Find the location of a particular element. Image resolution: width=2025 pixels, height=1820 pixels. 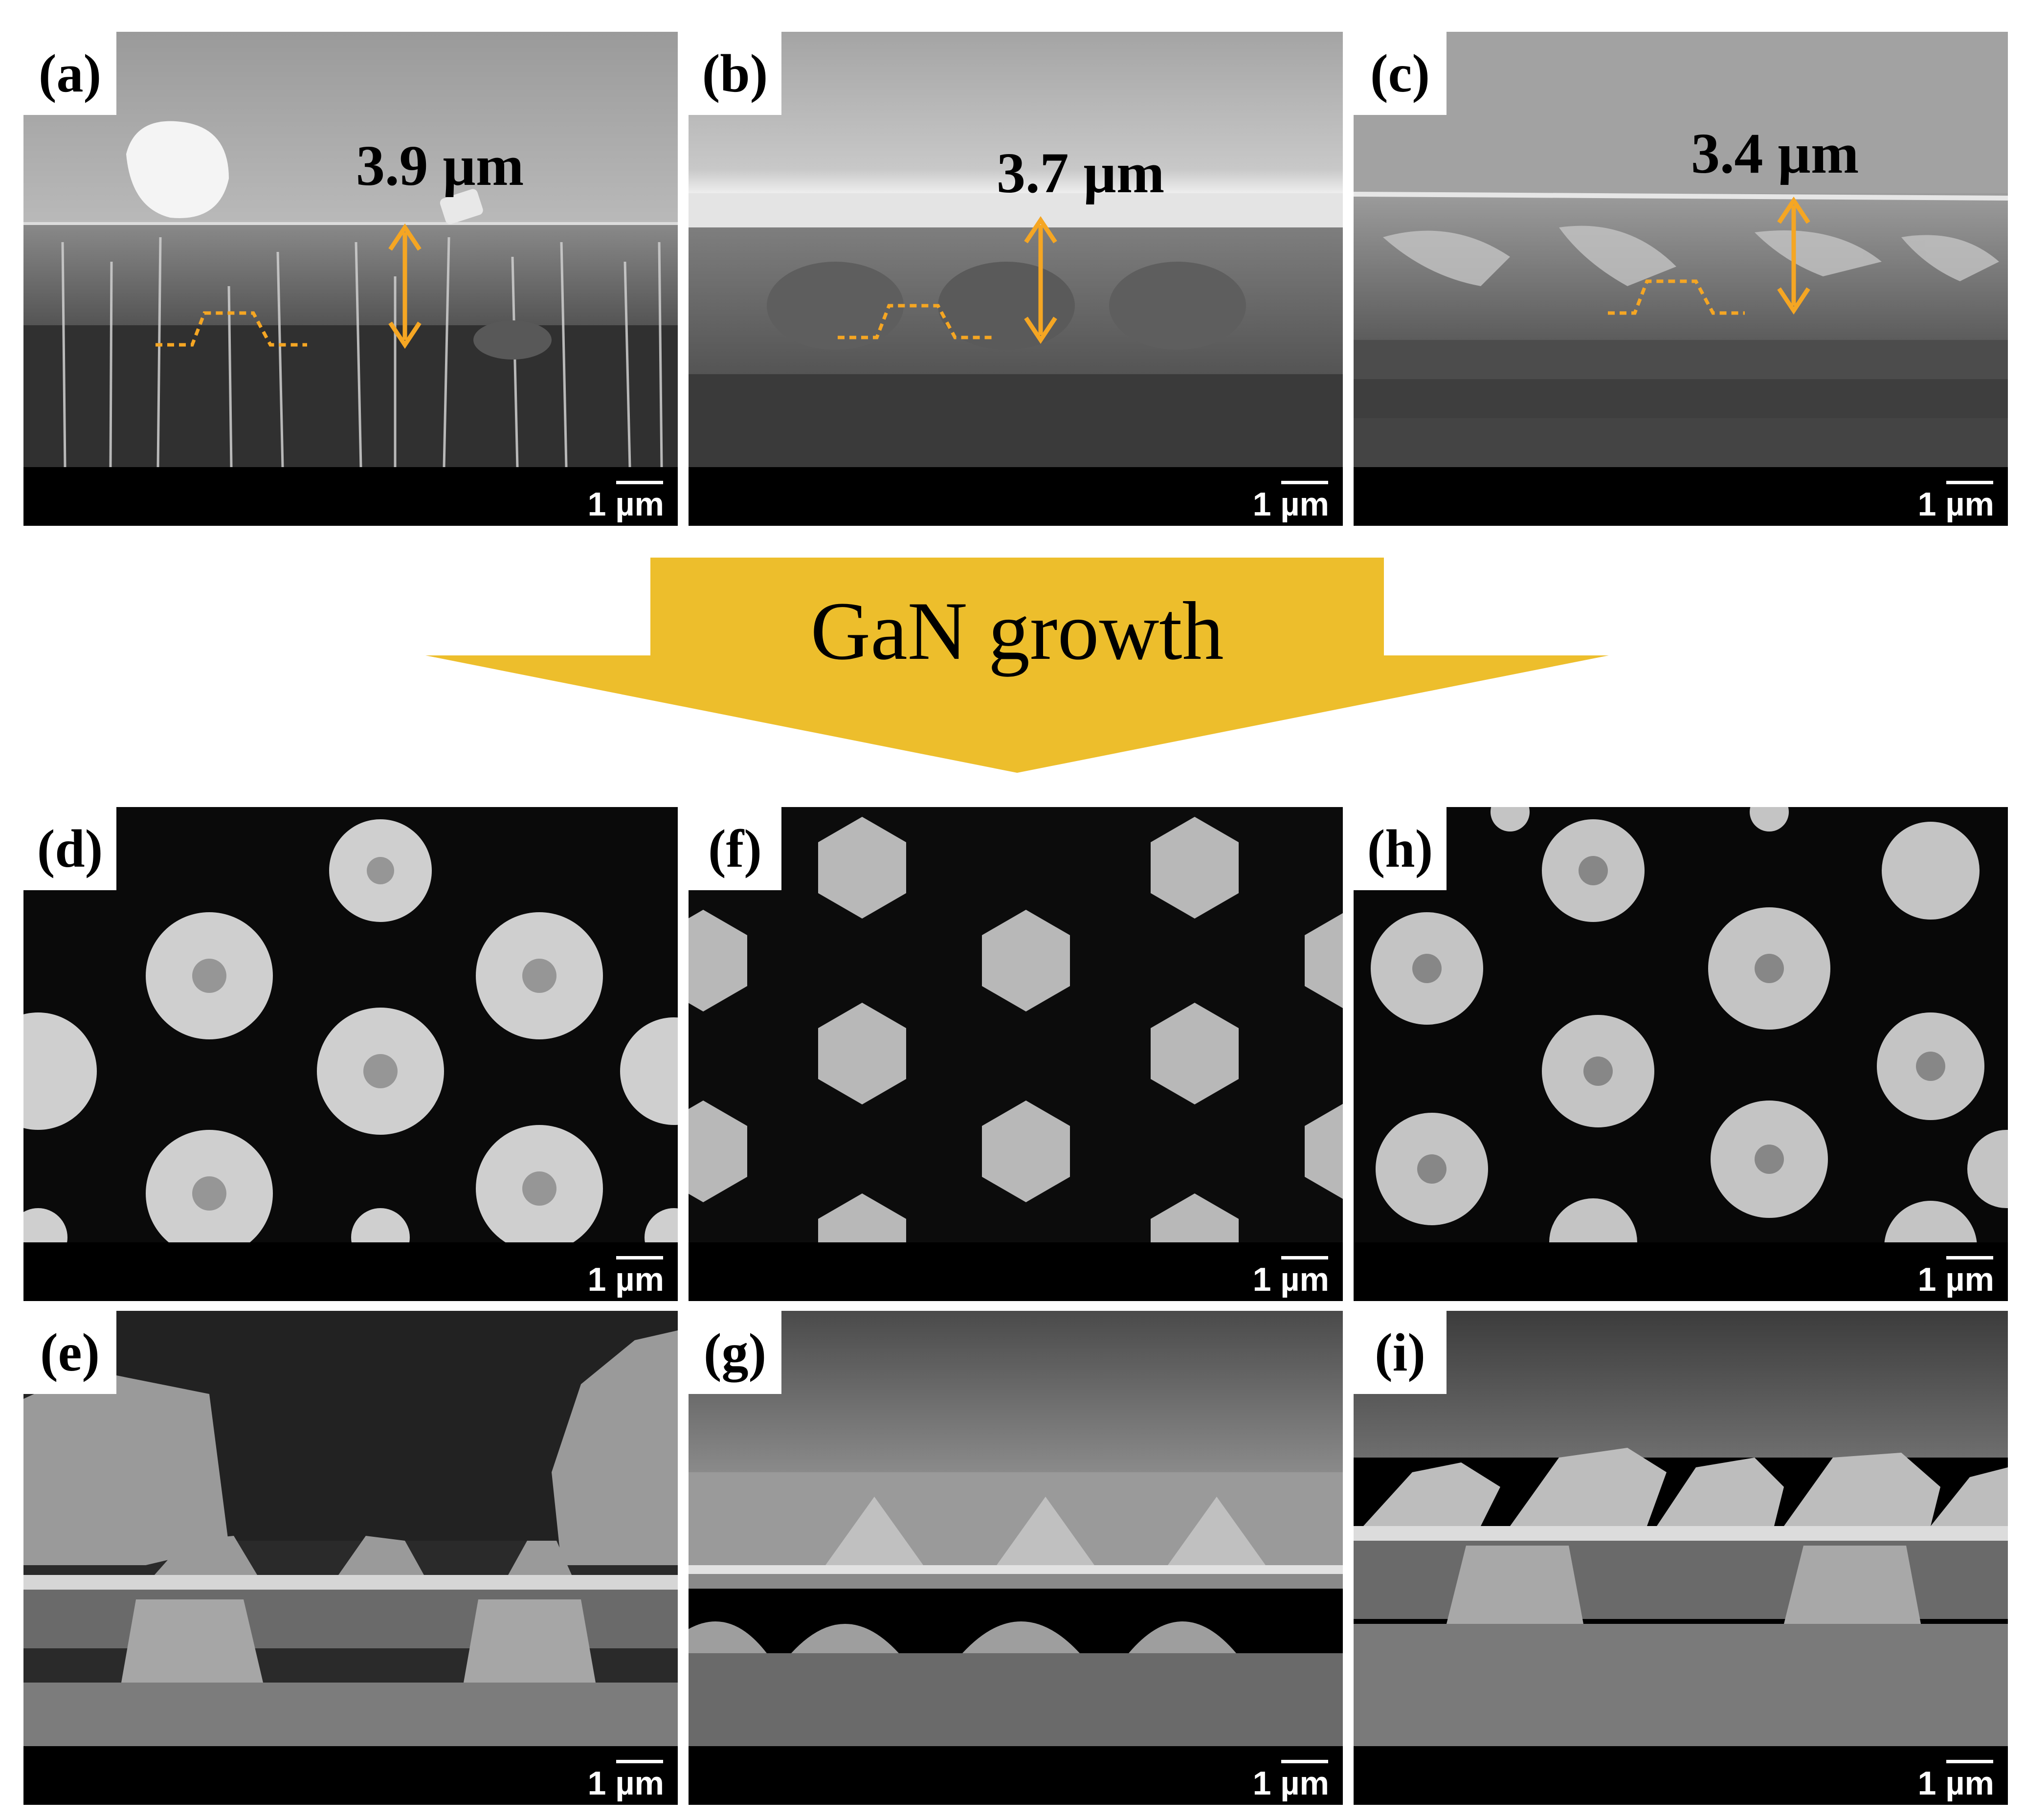

thickness-label-a: 3.9 µm is located at coordinates (440, 166).